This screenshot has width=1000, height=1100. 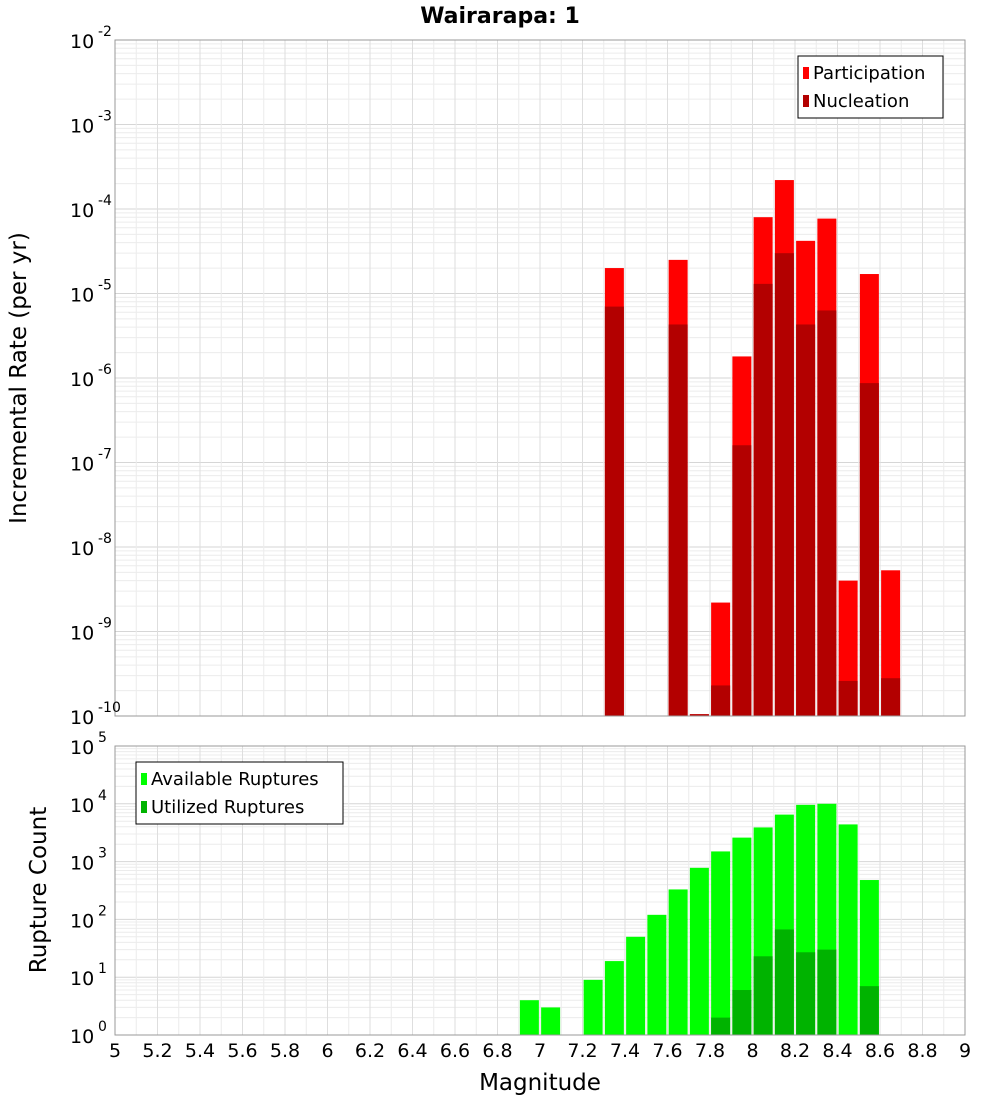 I want to click on y-tick-exponent: 3, so click(x=102, y=854).